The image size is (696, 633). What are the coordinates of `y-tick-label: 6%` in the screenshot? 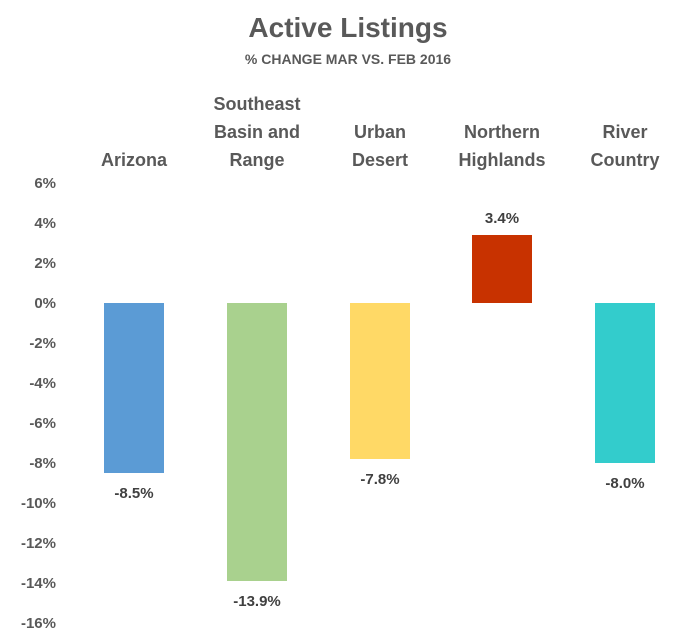 It's located at (45, 183).